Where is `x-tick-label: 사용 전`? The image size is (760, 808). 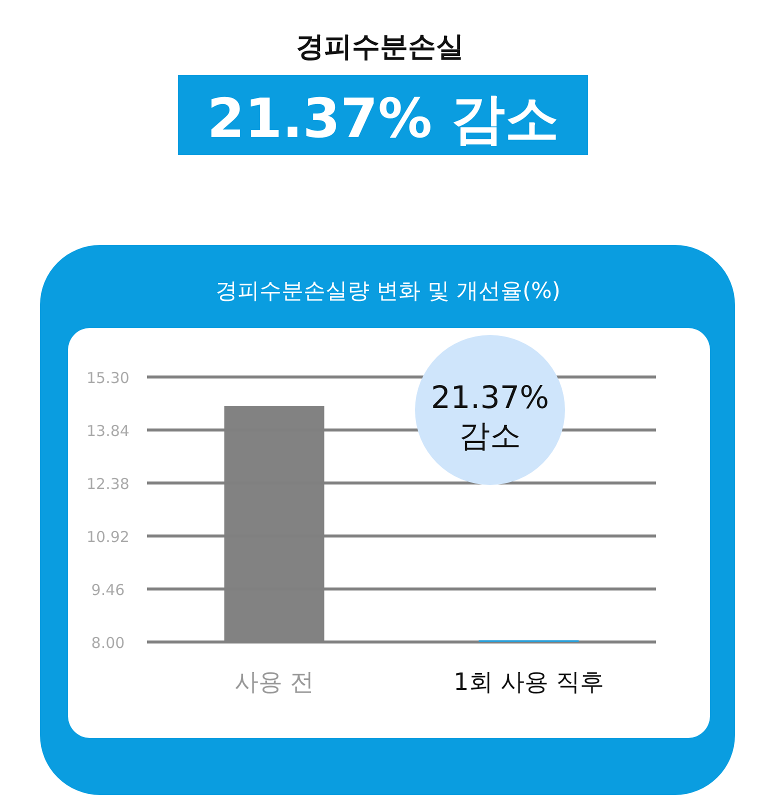 x-tick-label: 사용 전 is located at coordinates (274, 682).